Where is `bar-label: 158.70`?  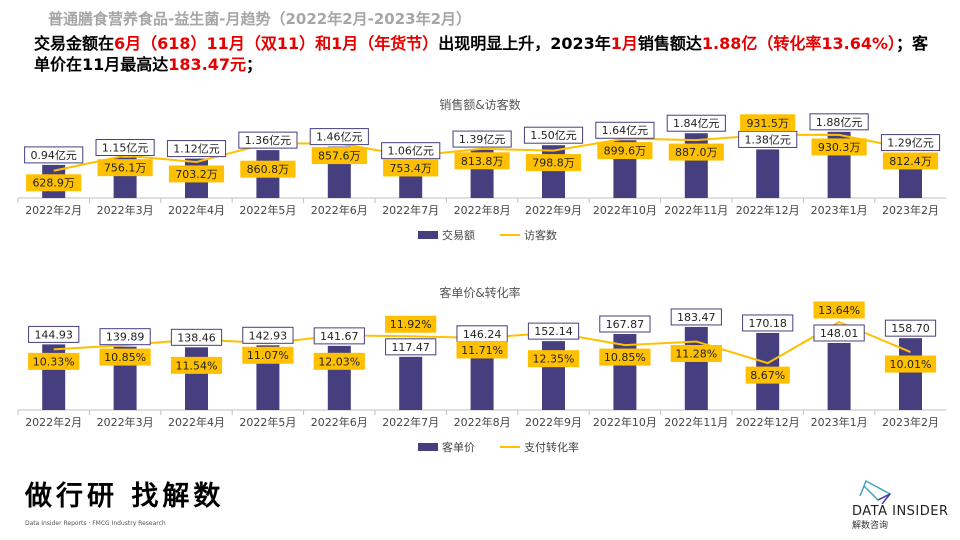
bar-label: 158.70 is located at coordinates (910, 328).